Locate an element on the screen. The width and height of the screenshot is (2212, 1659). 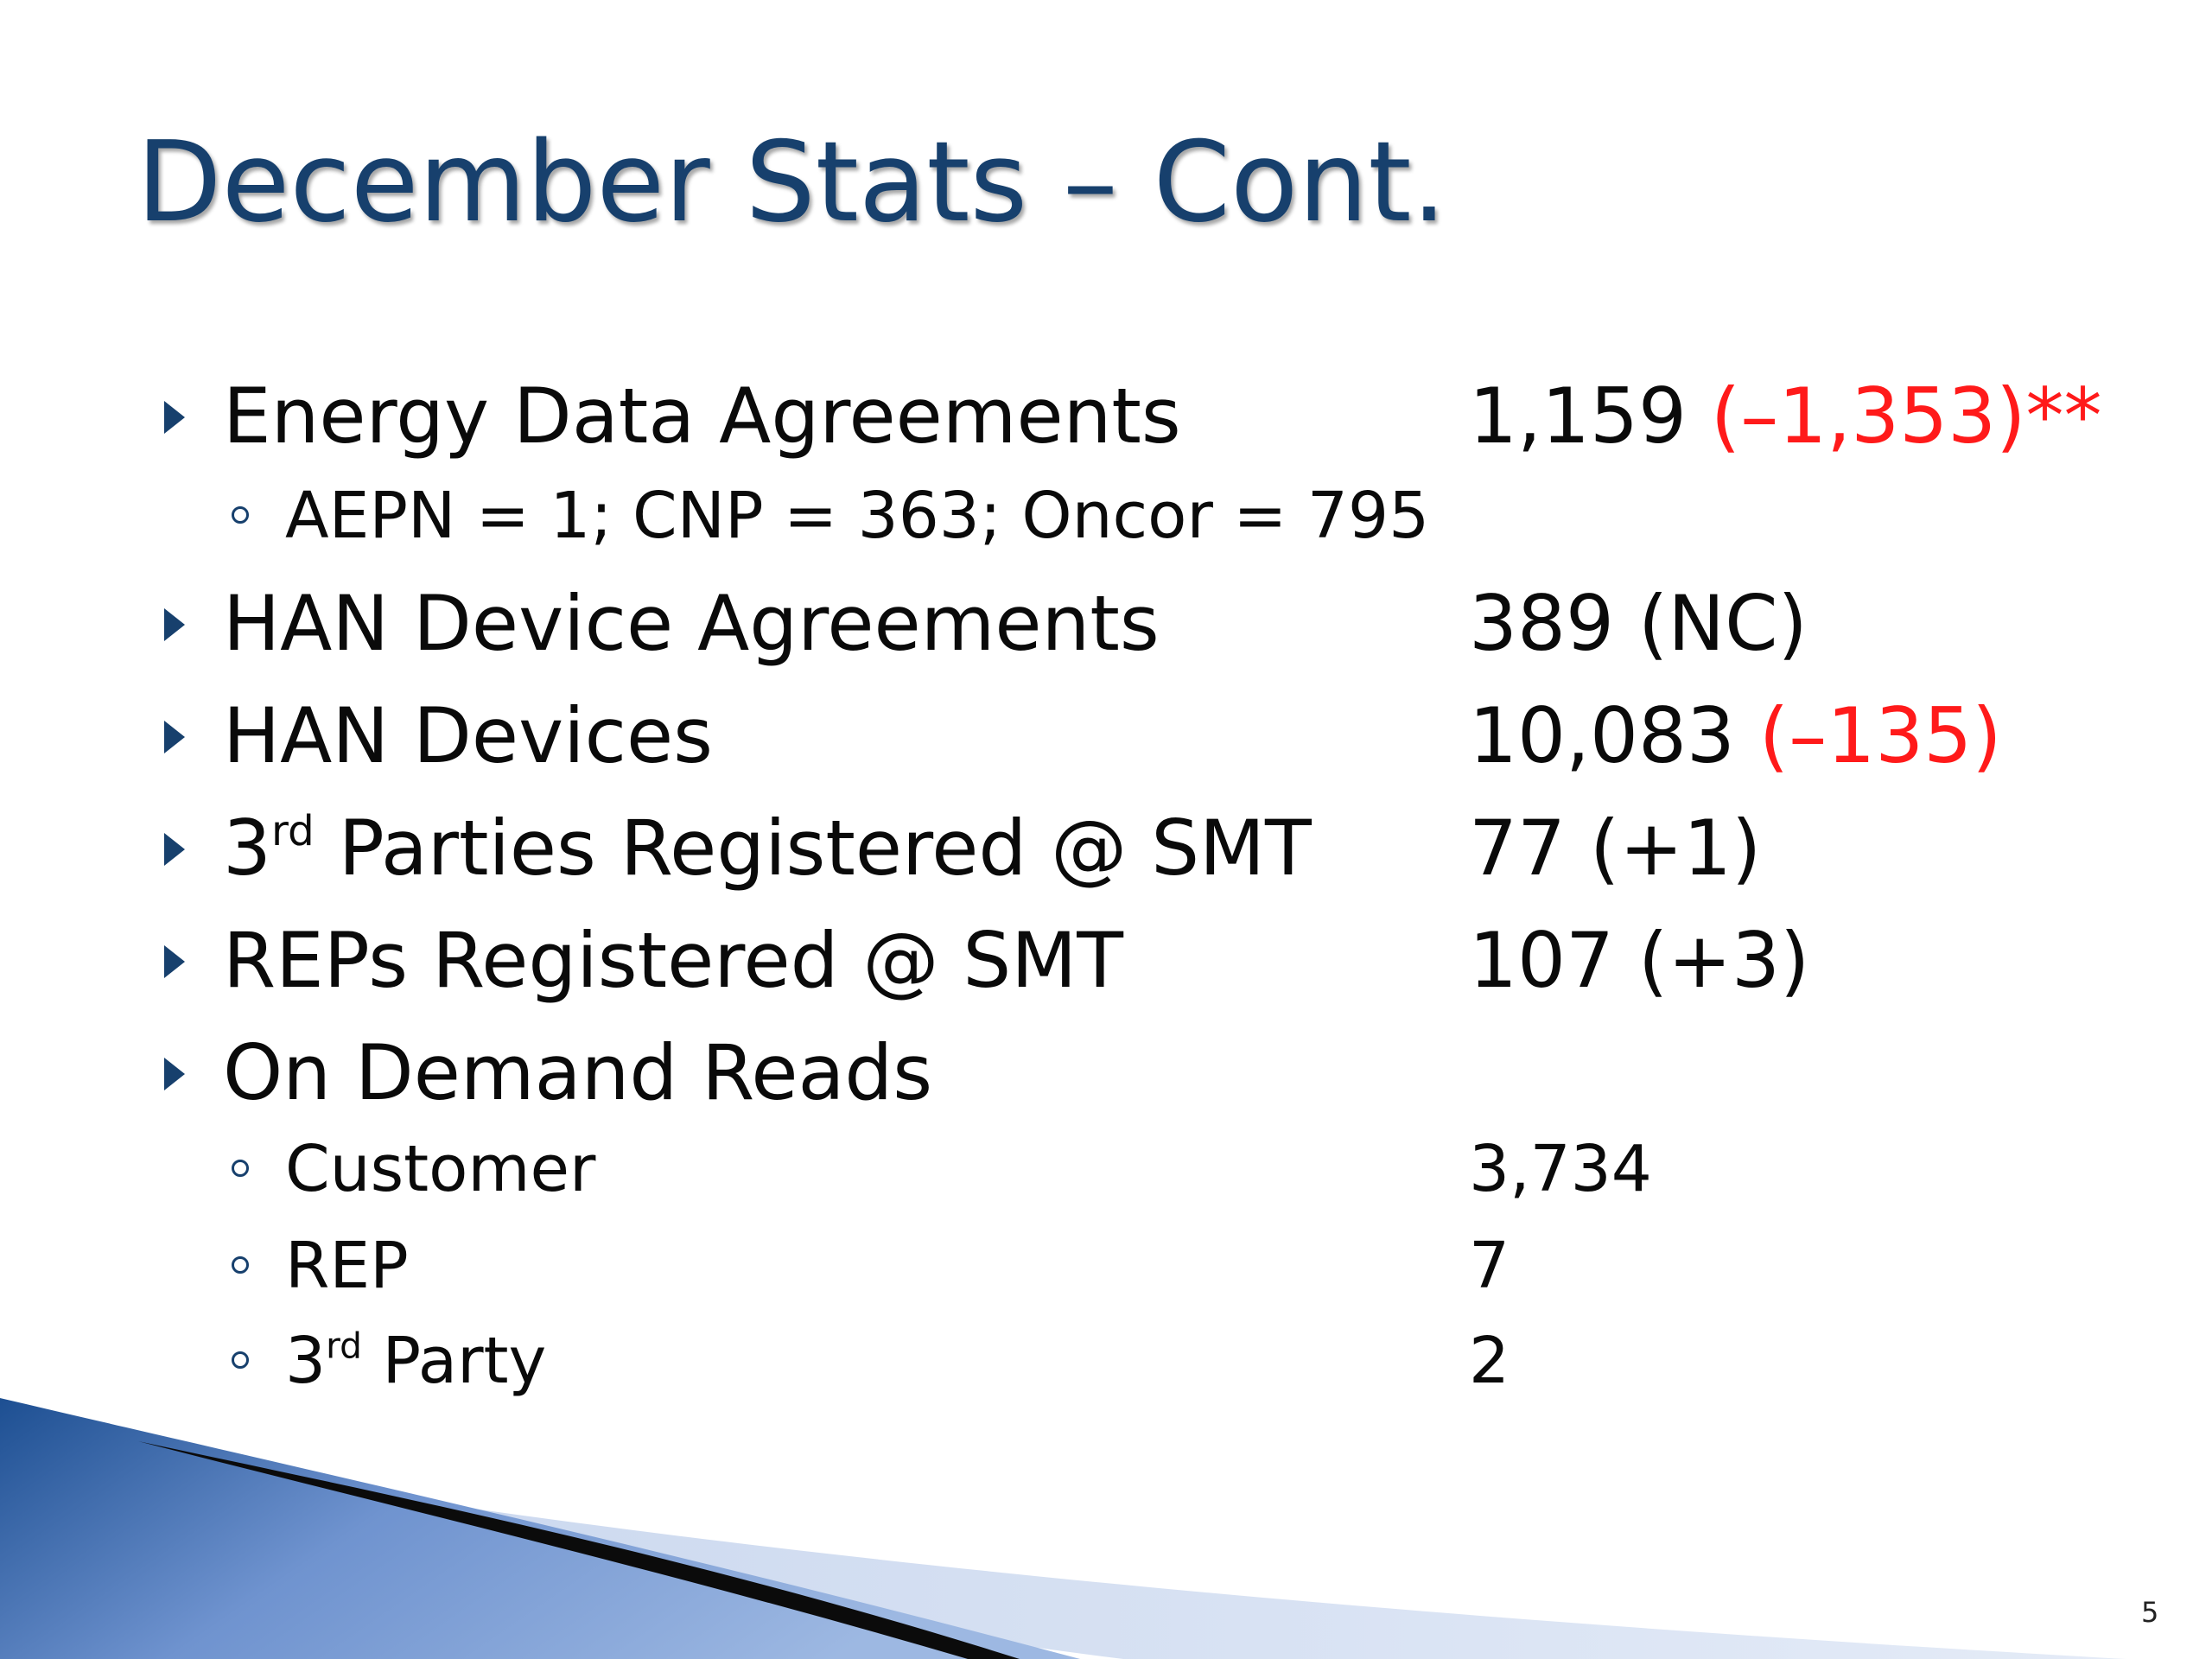
item-value: 1,159 (–1,353)** is located at coordinates (1785, 416).